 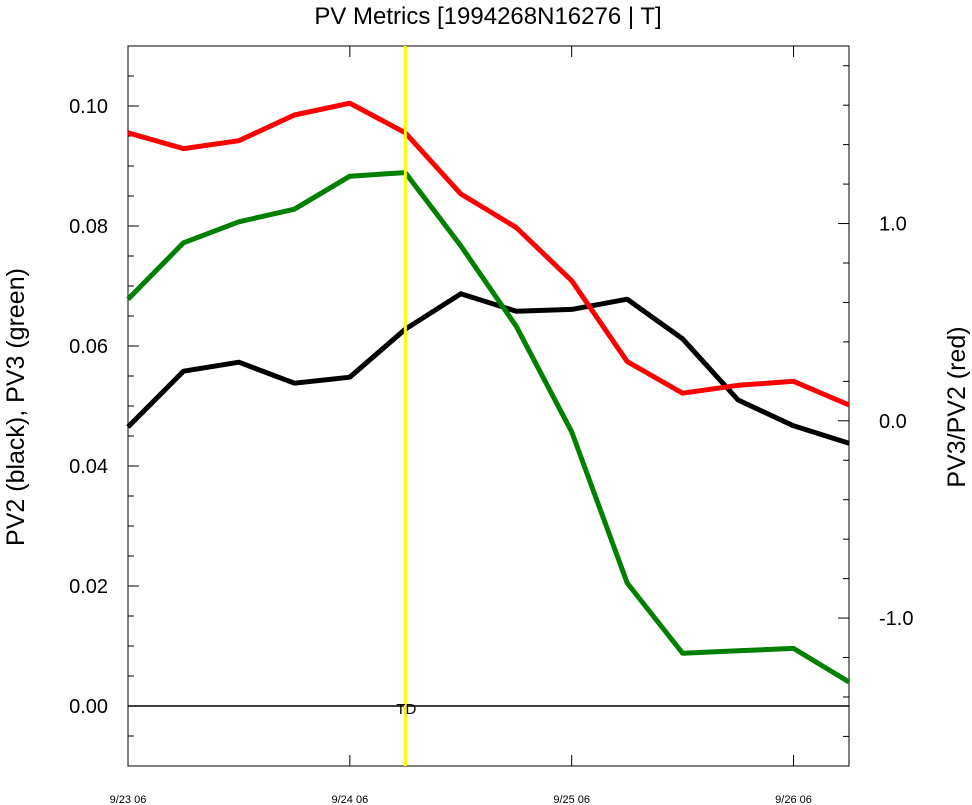 What do you see at coordinates (957, 406) in the screenshot?
I see `y-axis-label-right: PV3/PV2 (red)` at bounding box center [957, 406].